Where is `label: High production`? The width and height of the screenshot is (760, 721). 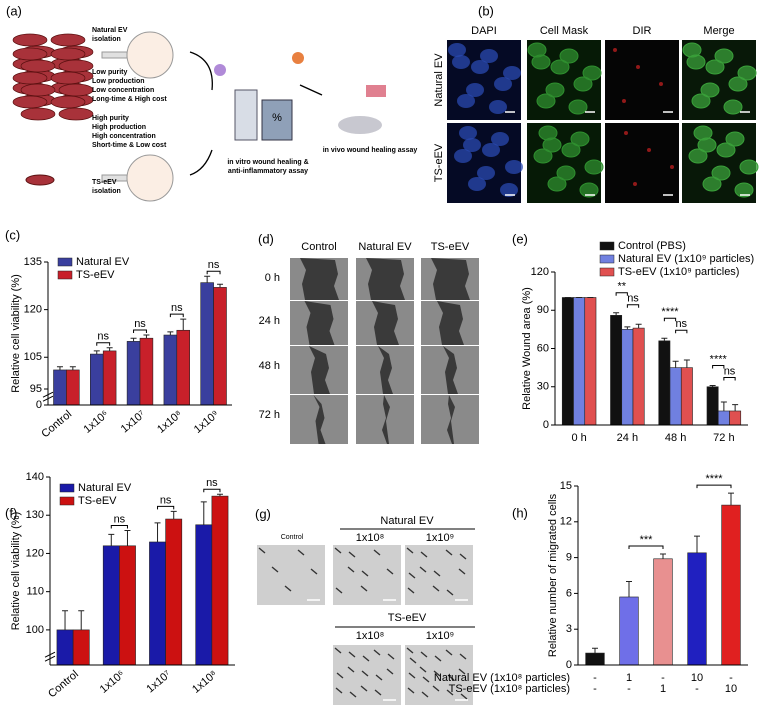 label: High production is located at coordinates (119, 127).